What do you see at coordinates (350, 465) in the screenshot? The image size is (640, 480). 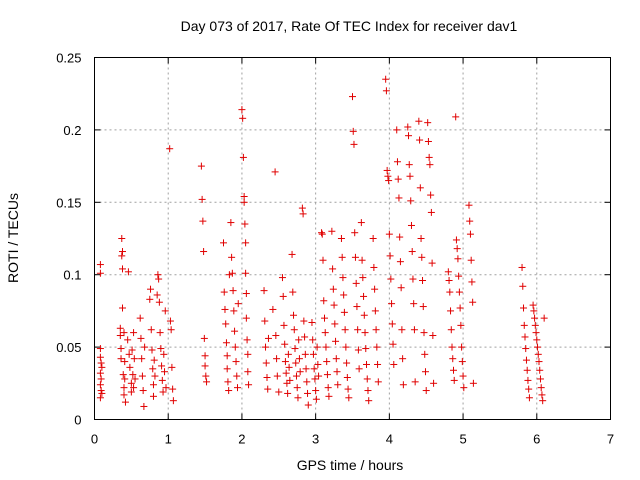 I see `x-axis-label: GPS time / hours` at bounding box center [350, 465].